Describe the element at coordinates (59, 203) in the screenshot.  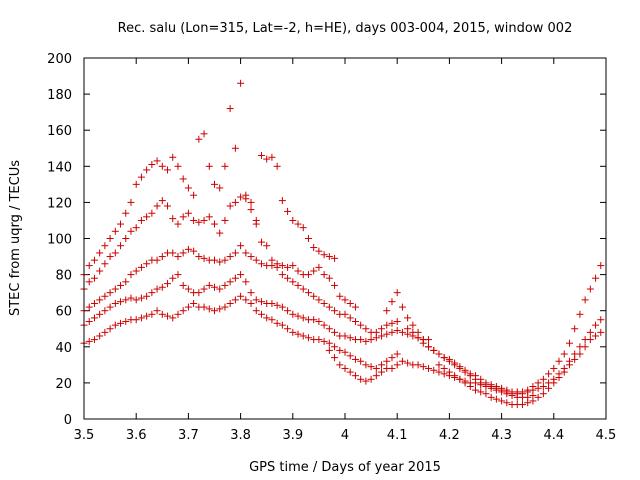
I see `y-tick-label: 120` at that location.